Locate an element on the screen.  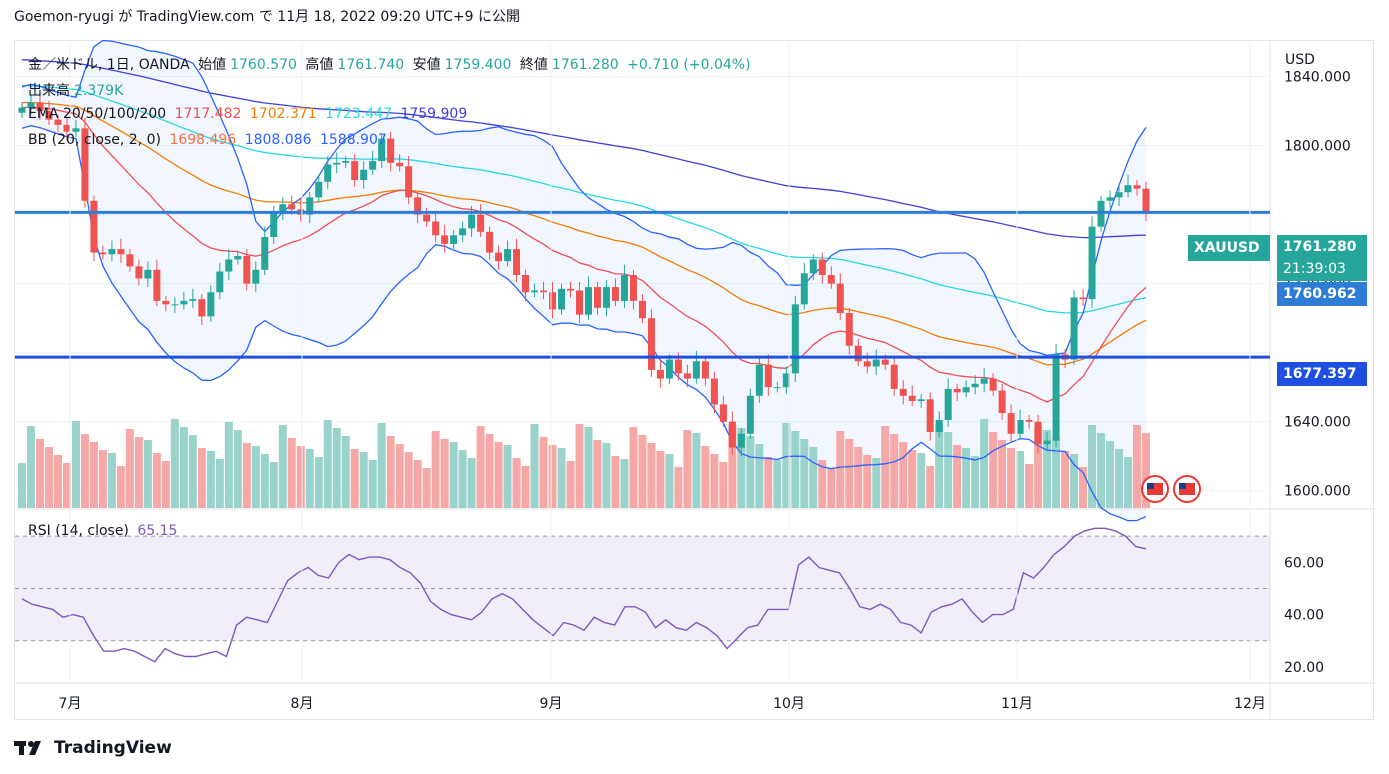
tradingview-logo: TradingView is located at coordinates (93, 748).